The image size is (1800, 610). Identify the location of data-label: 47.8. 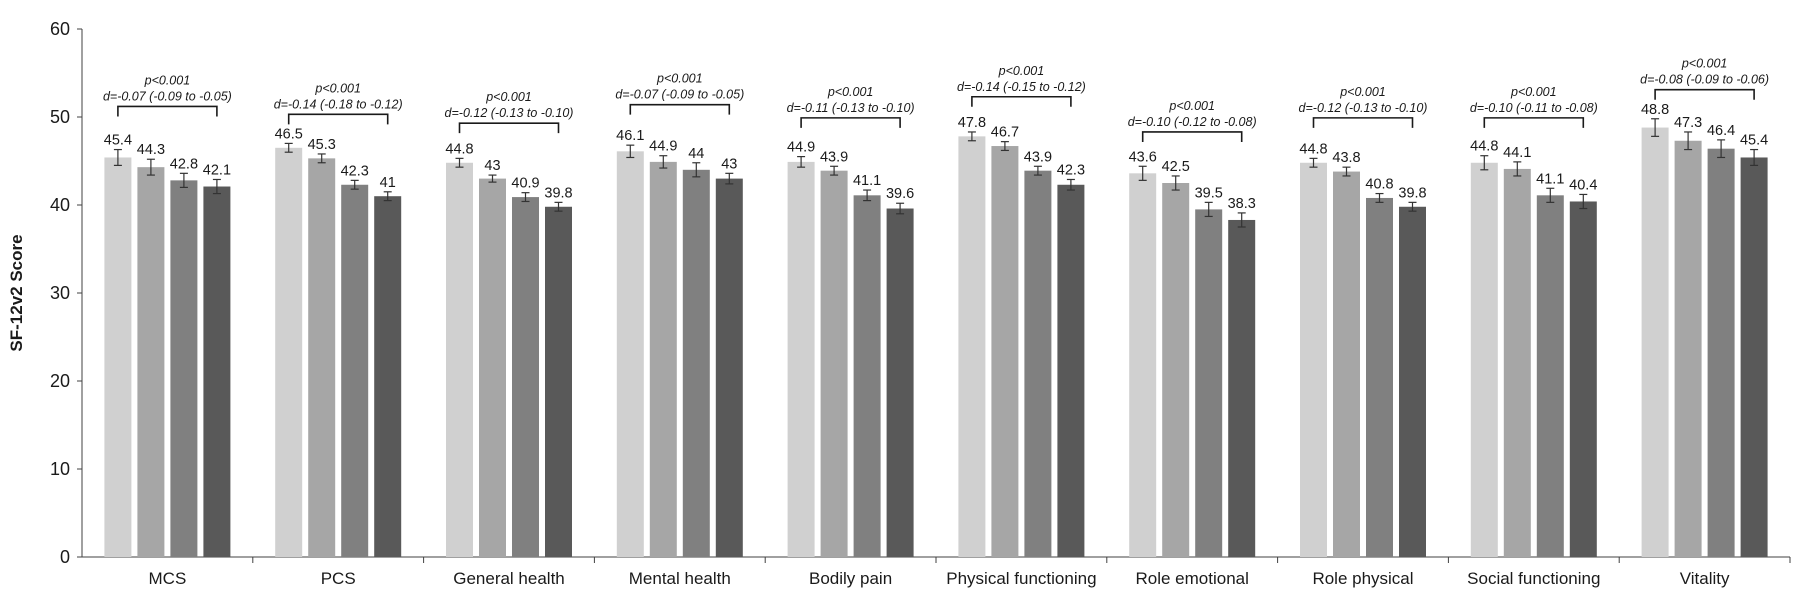
(972, 123).